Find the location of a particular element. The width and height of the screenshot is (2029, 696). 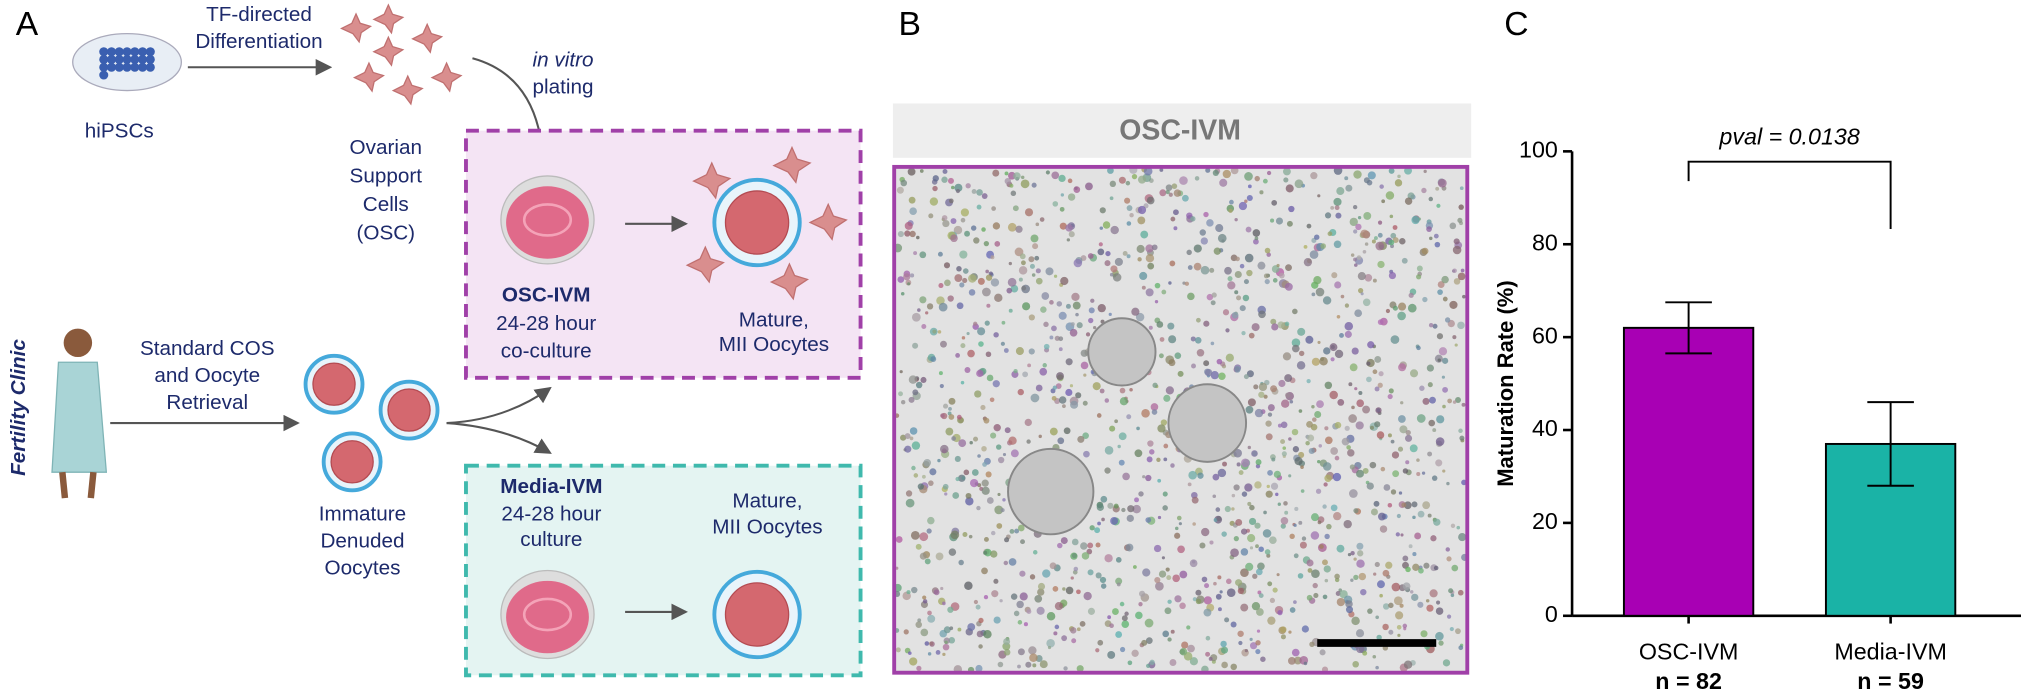

oocyte-cytoplasm is located at coordinates (757, 222).